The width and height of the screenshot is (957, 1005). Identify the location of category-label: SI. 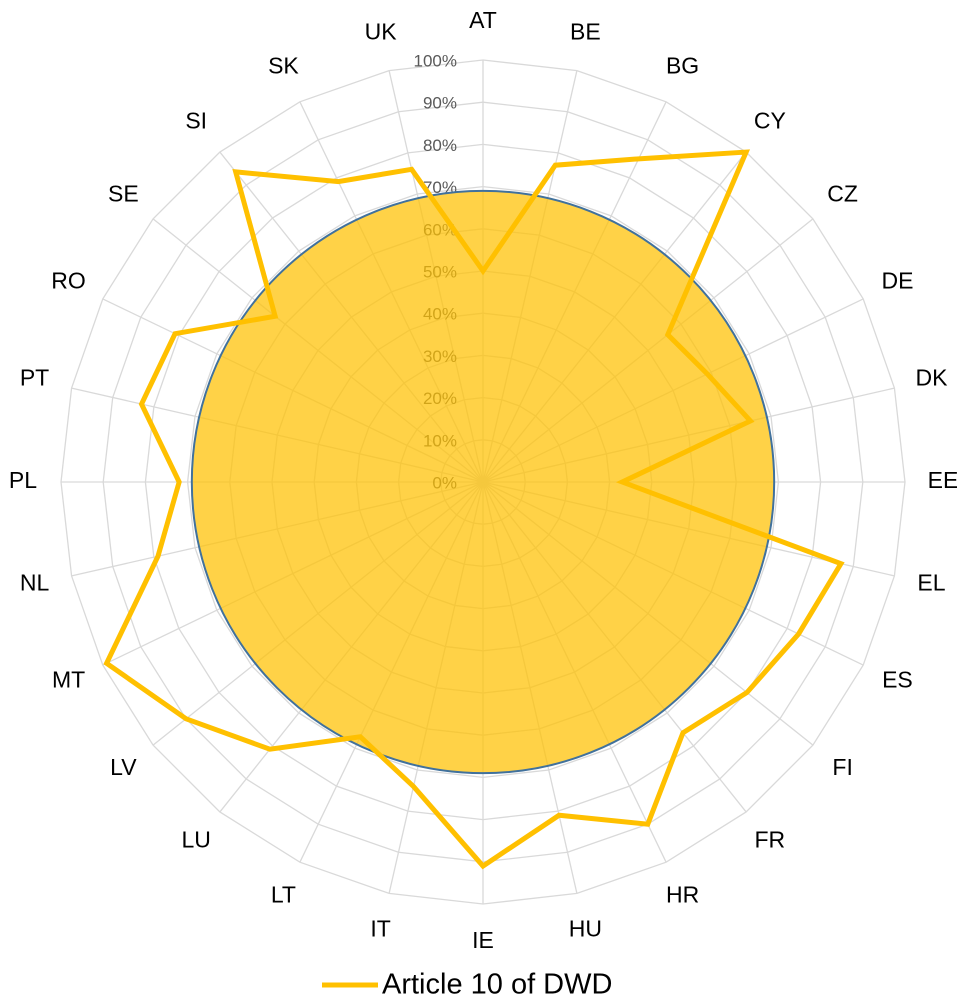
(196, 120).